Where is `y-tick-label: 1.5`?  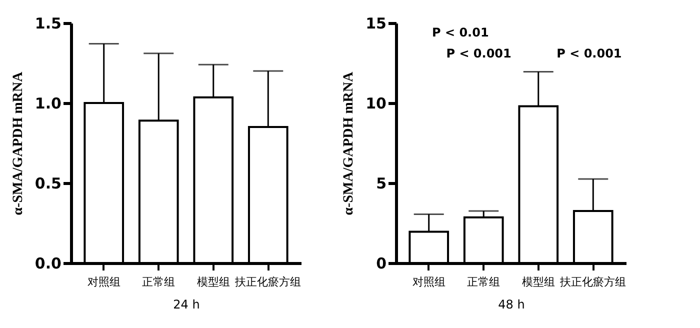 y-tick-label: 1.5 is located at coordinates (48, 23).